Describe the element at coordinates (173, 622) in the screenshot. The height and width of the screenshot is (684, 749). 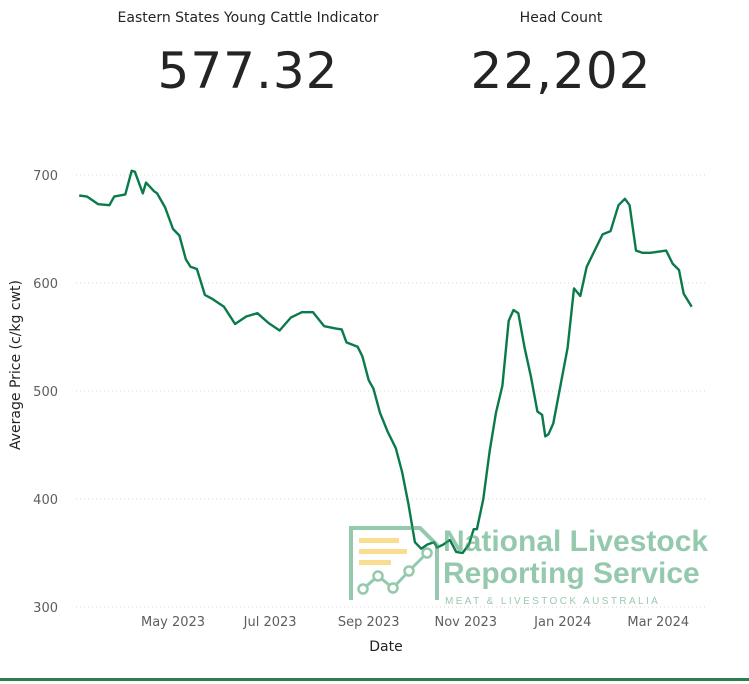
I see `x-tick-label: May 2023` at that location.